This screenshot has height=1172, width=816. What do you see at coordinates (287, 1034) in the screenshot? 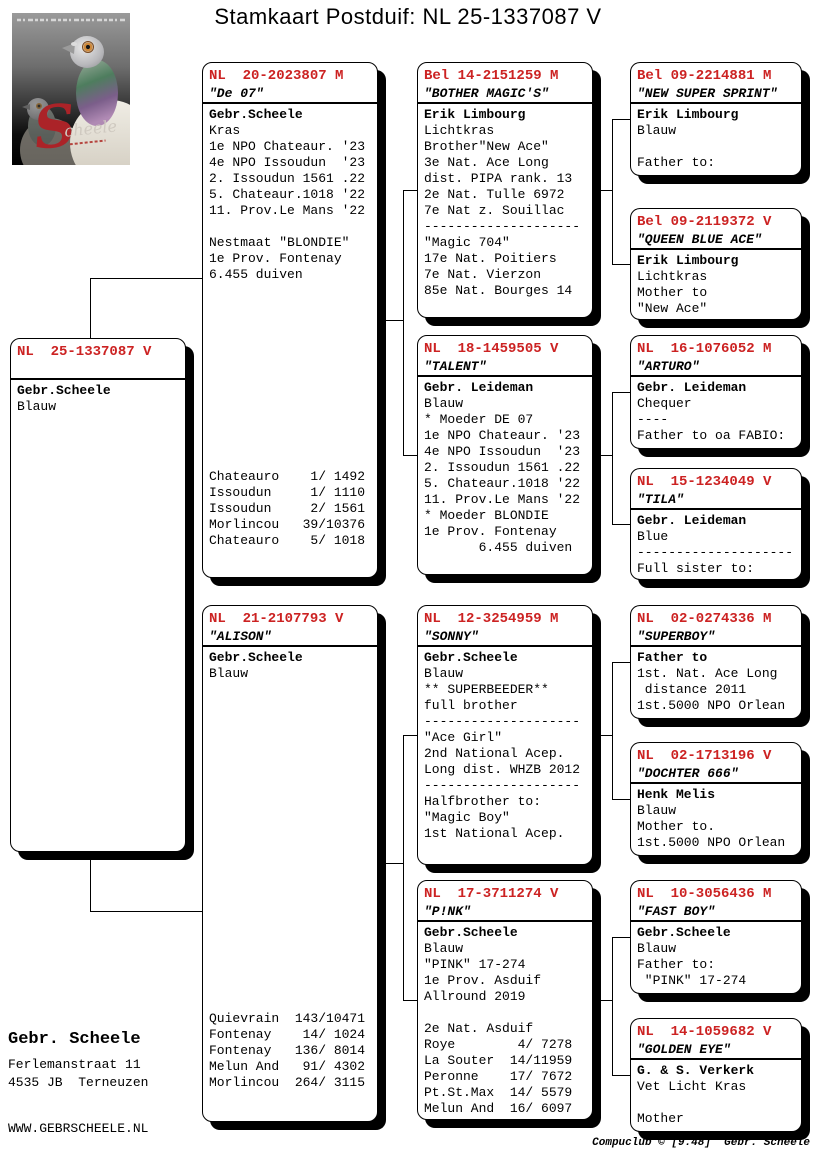
I see `text-line: Fontenay 14/ 1024` at bounding box center [287, 1034].